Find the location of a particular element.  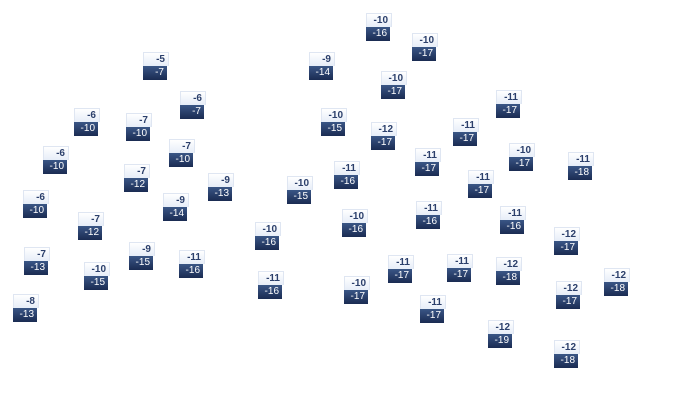

temperature-marker: -9 -13 is located at coordinates (221, 187).